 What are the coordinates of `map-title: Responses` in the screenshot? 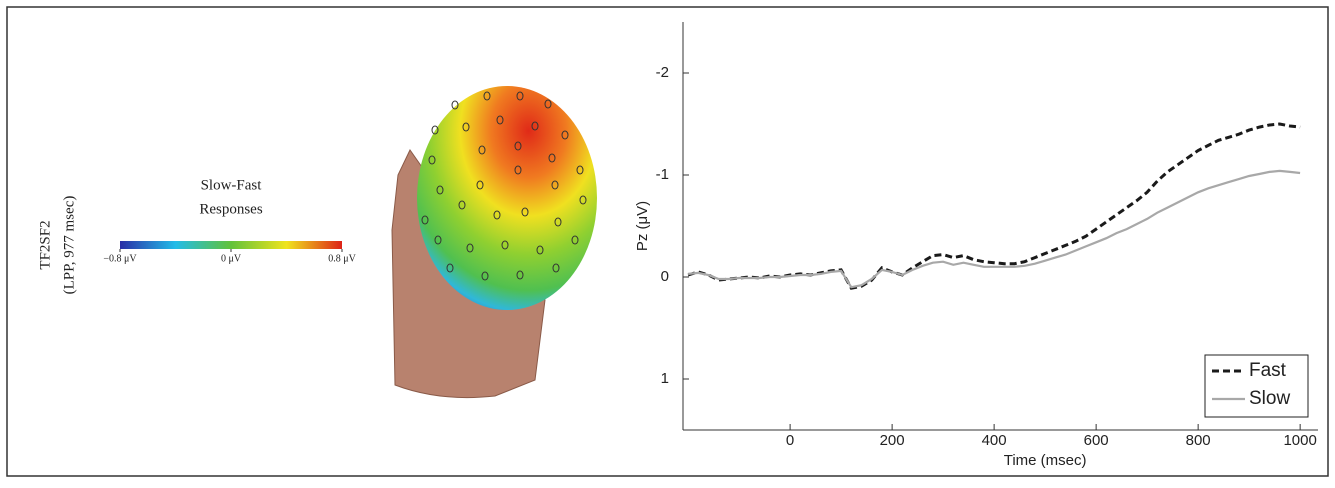 It's located at (230, 209).